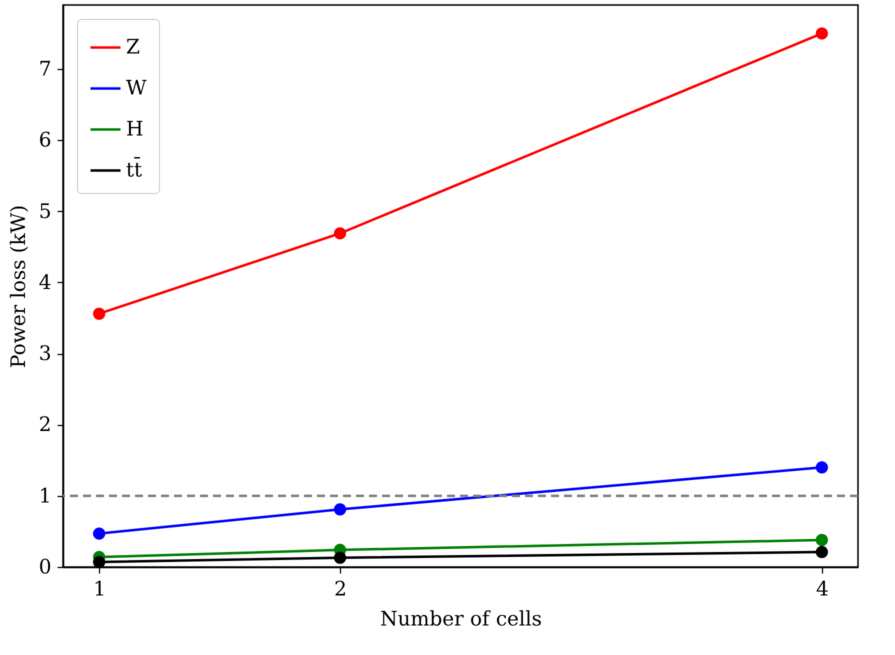 Image resolution: width=895 pixels, height=655 pixels. What do you see at coordinates (136, 88) in the screenshot?
I see `legend-label: W` at bounding box center [136, 88].